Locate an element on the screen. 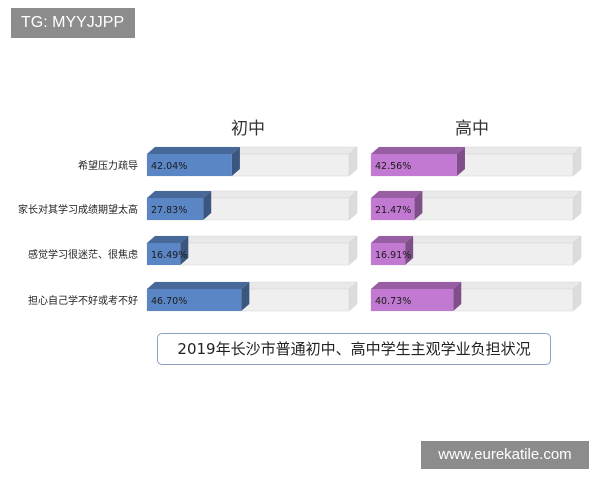 The image size is (600, 480). panel-title: 高中 is located at coordinates (472, 129).